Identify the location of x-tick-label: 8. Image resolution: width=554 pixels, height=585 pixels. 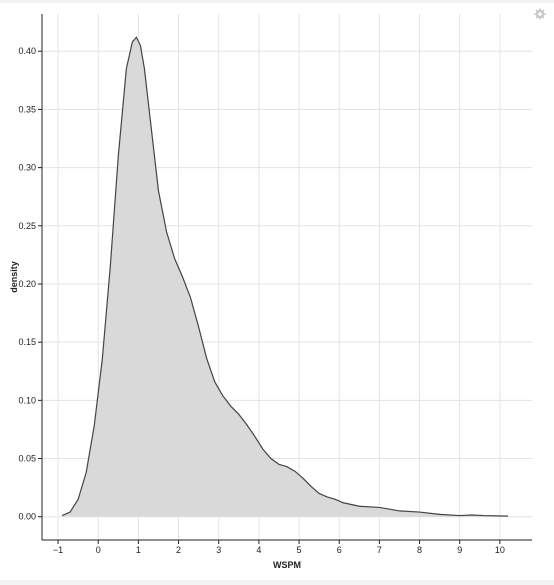
(419, 550).